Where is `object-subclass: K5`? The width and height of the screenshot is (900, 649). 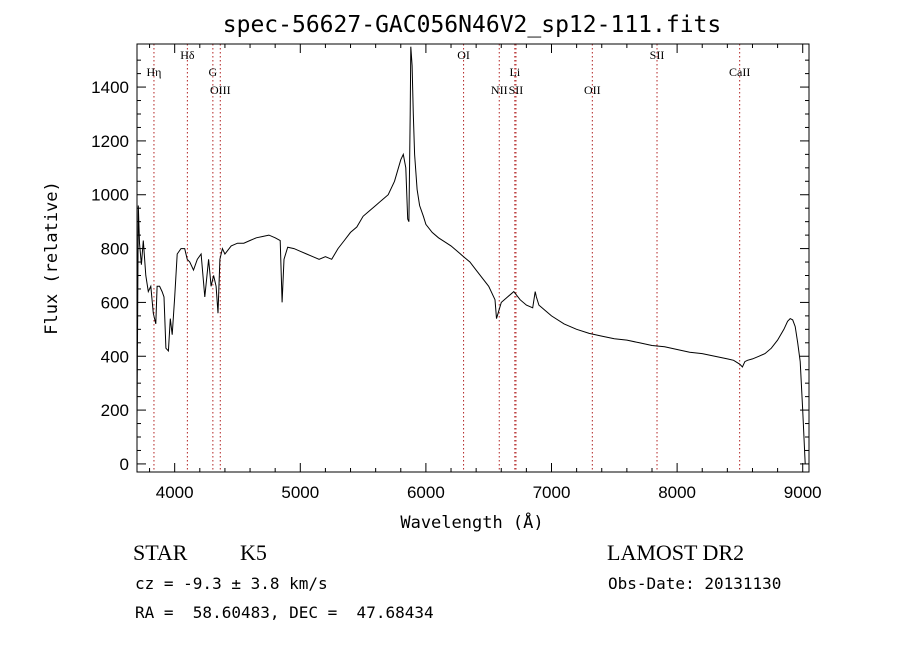
object-subclass: K5 is located at coordinates (253, 552).